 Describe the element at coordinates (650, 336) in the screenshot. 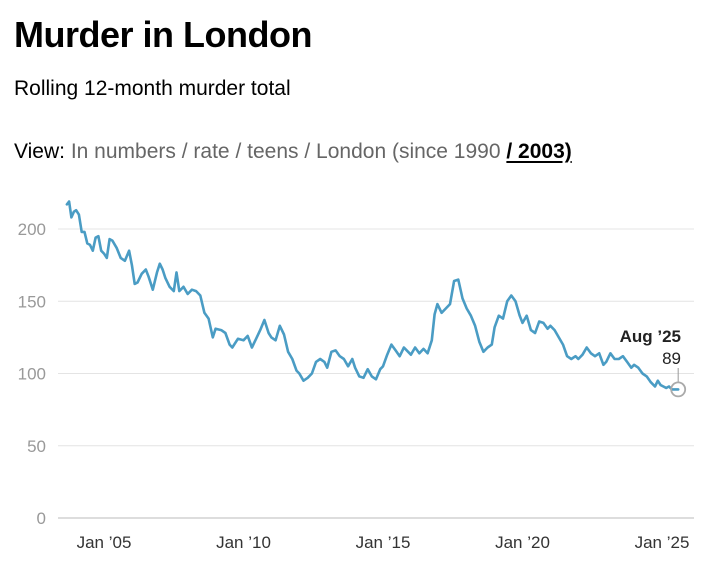

I see `annotation-date-label: Aug ’25` at that location.